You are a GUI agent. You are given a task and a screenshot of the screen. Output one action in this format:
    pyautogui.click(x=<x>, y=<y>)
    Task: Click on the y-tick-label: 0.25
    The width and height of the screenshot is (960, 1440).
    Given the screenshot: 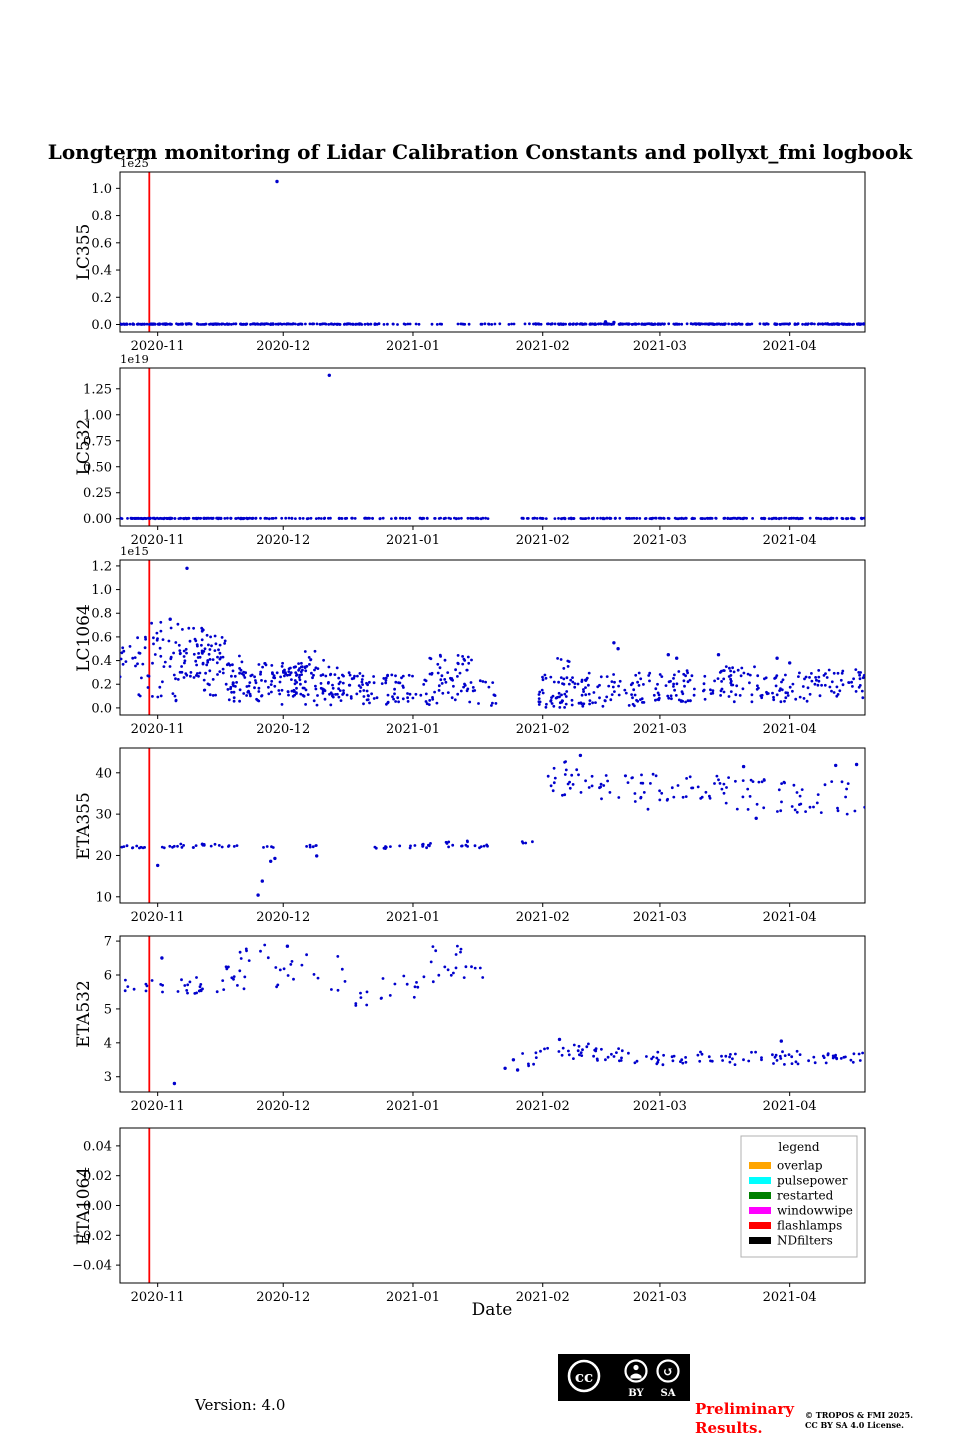 What is the action you would take?
    pyautogui.click(x=97, y=493)
    